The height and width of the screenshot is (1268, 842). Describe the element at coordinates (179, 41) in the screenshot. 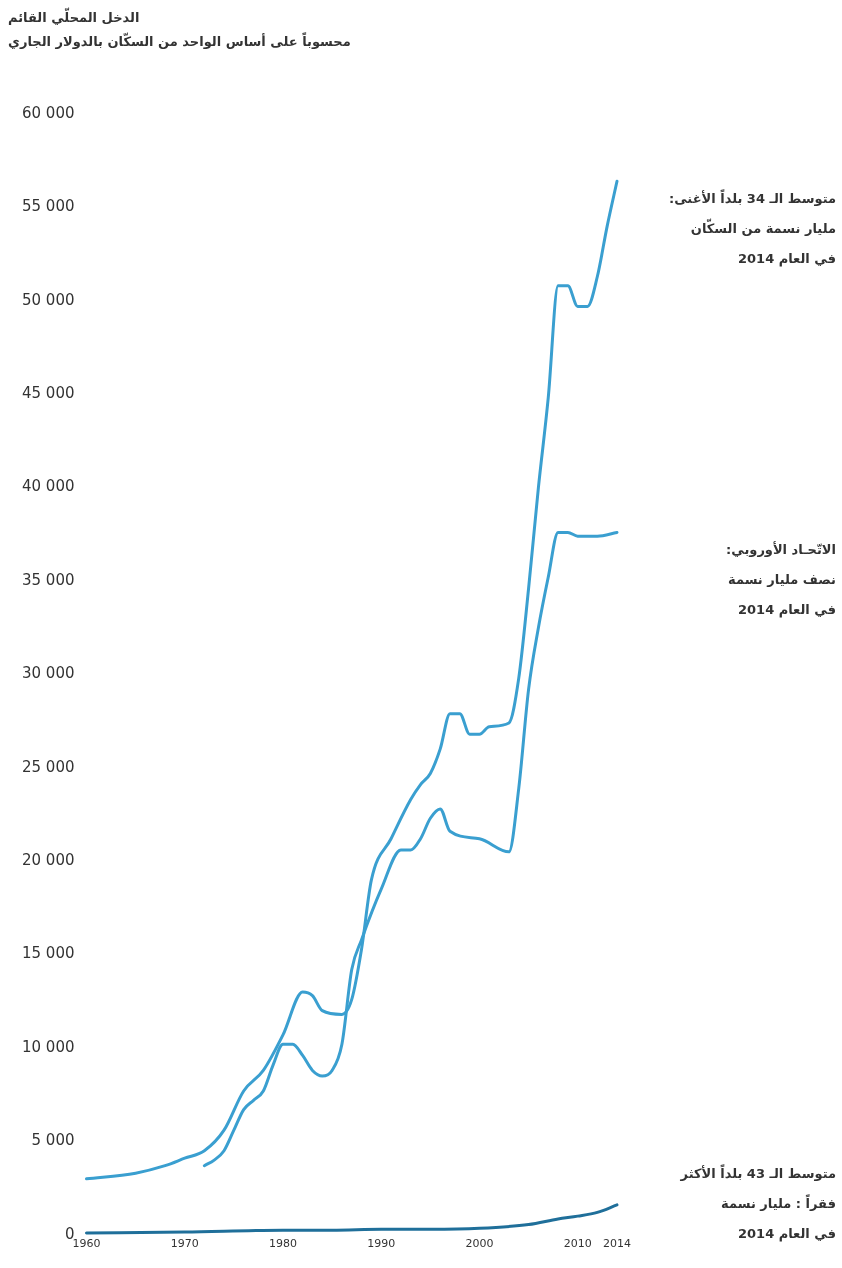

I see `chart-subtitle: محسوباً على أساس الواحد من السكّان بالدولار الجاري` at that location.